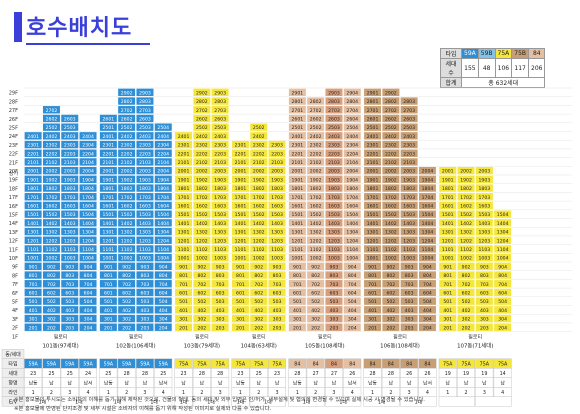  Describe the element at coordinates (258, 294) in the screenshot. I see `unit-number: 602` at that location.